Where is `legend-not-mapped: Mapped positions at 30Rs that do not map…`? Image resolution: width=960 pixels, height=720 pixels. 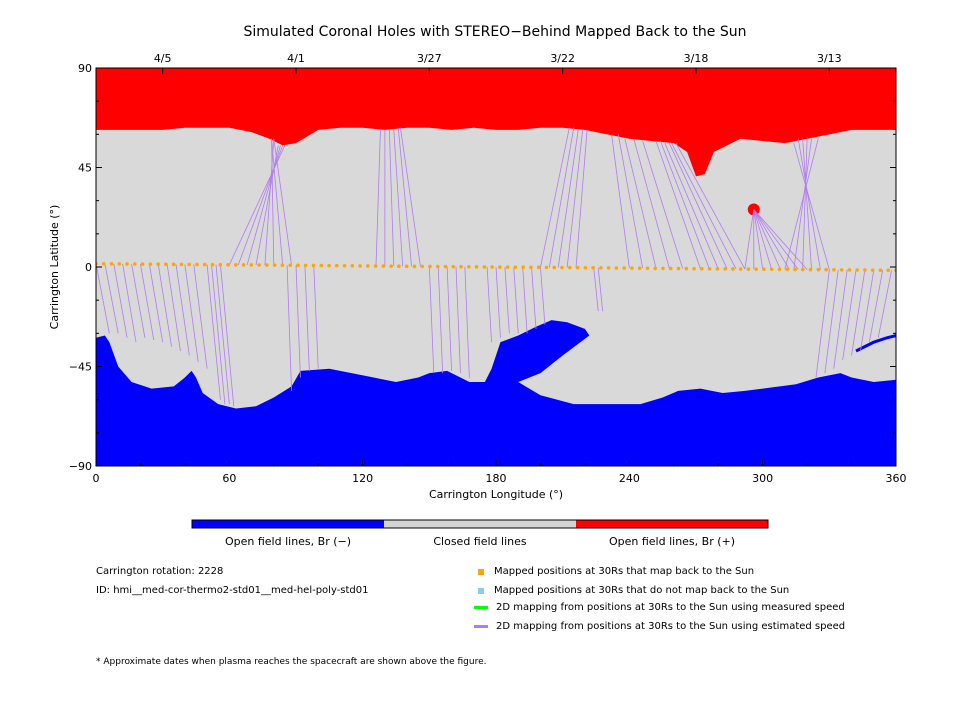
legend-not-mapped: Mapped positions at 30Rs that do not map… is located at coordinates (633, 590).